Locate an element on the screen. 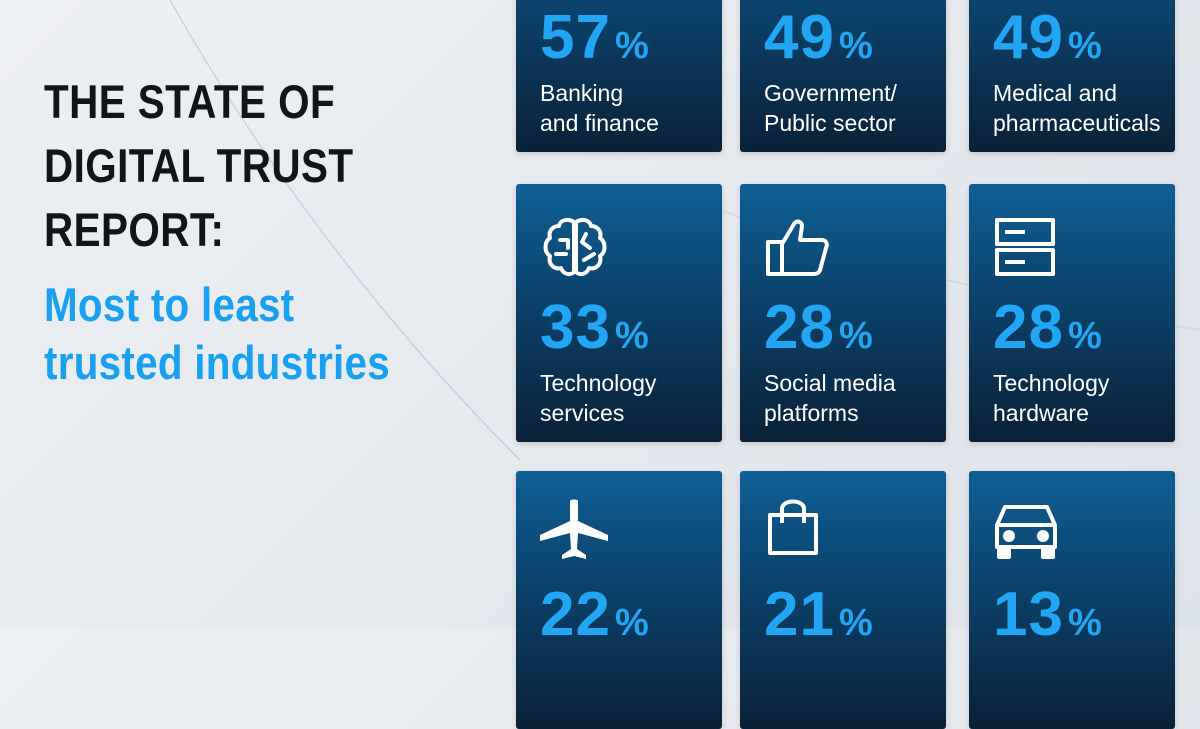 The image size is (1200, 729). report-title-line-1: THE STATE OF is located at coordinates (190, 101).